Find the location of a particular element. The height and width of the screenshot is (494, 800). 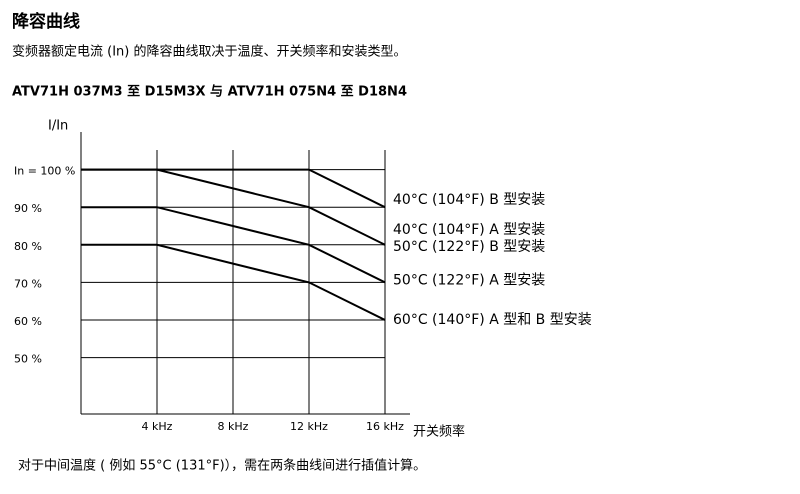

series-label: 50°C (122°F) B 型安装 is located at coordinates (469, 247).